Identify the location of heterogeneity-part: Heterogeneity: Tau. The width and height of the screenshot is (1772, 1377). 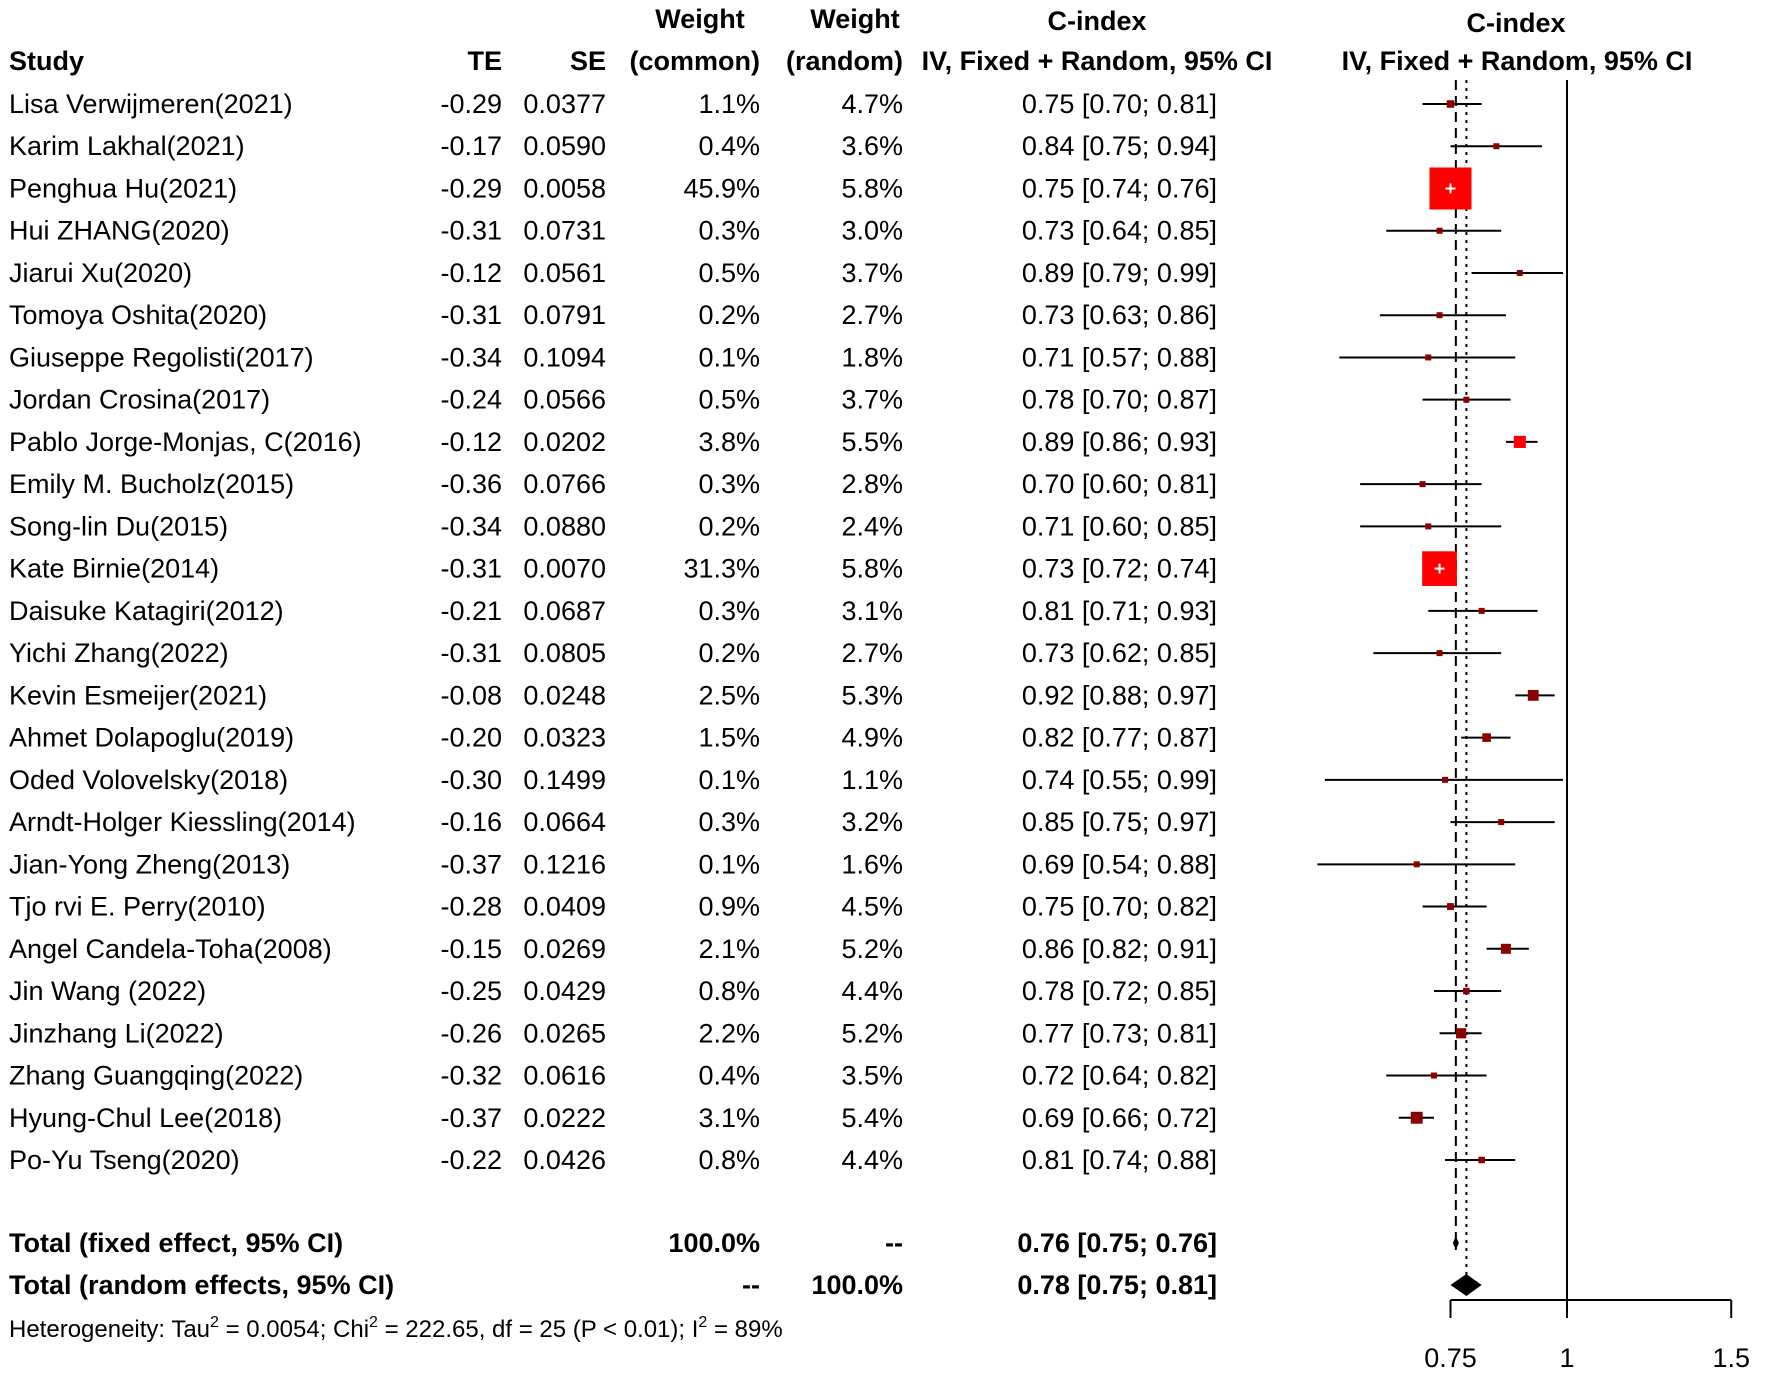
(109, 1329).